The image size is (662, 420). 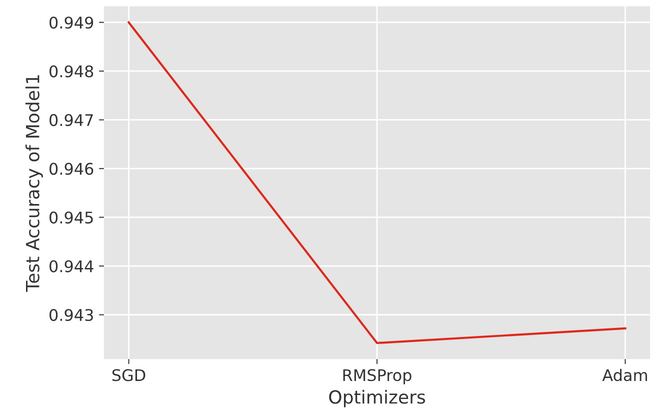 I want to click on y-tick-label: 0.944, so click(x=72, y=266).